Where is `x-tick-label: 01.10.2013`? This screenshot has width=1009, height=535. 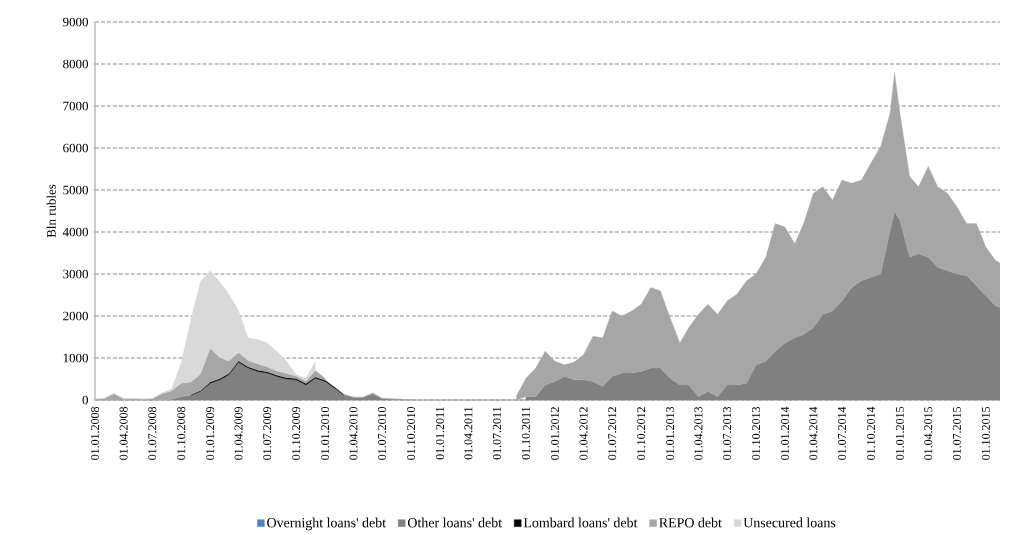
x-tick-label: 01.10.2013 is located at coordinates (756, 433).